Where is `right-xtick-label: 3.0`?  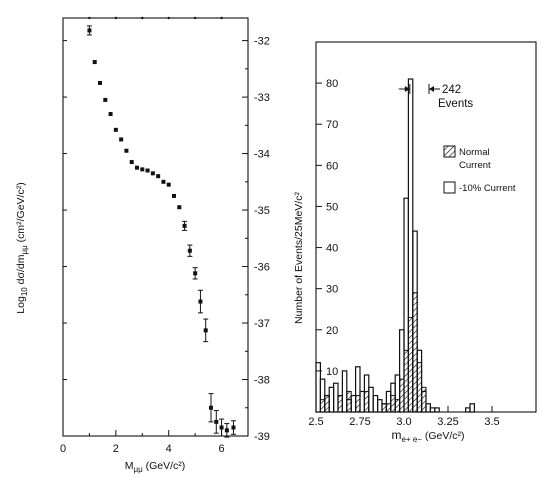
right-xtick-label: 3.0 is located at coordinates (403, 422).